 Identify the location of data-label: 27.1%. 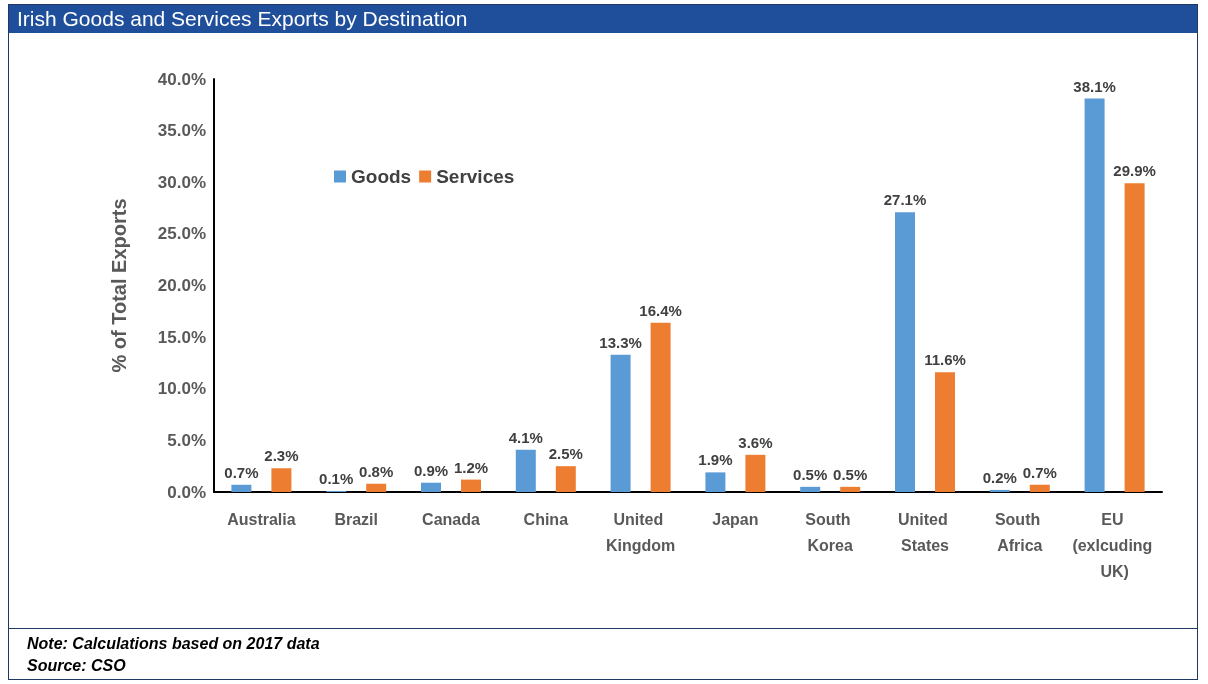
(905, 200).